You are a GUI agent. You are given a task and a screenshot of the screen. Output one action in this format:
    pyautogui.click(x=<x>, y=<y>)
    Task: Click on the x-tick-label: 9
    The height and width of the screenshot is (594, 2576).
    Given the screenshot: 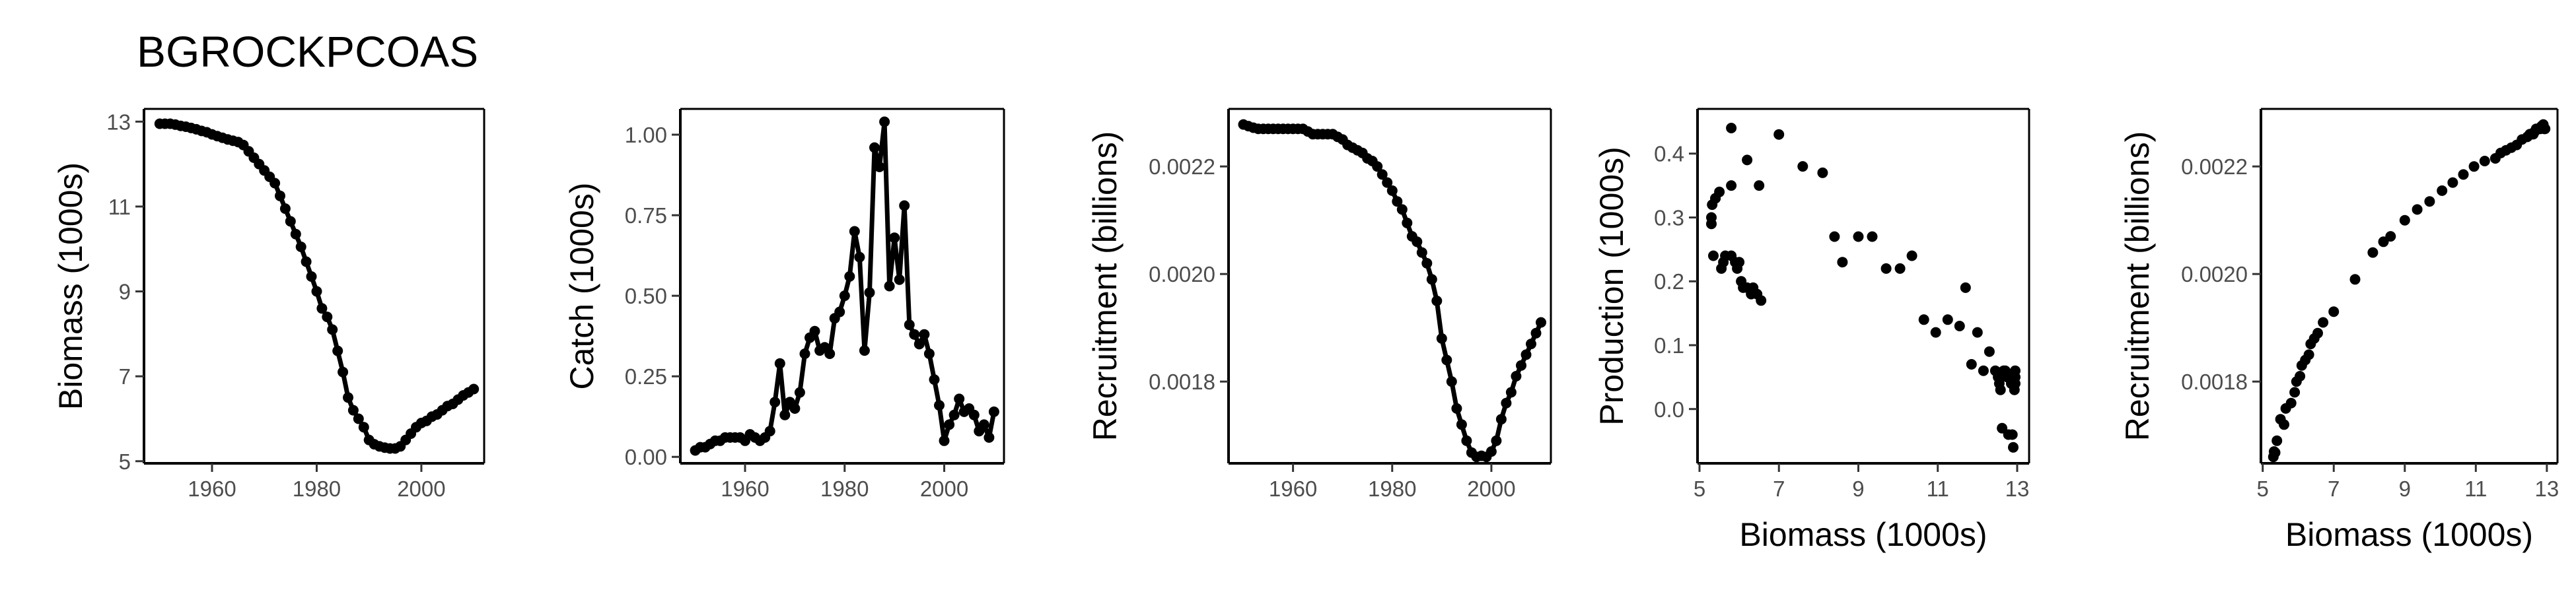 What is the action you would take?
    pyautogui.click(x=1858, y=489)
    